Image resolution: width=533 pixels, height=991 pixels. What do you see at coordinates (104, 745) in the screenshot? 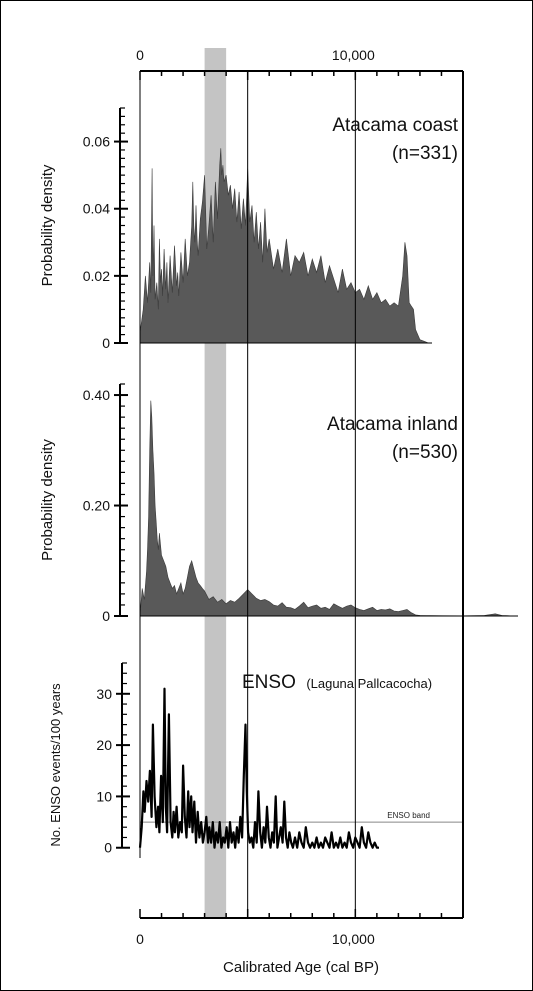
I see `enso-y-tick-label: 20` at bounding box center [104, 745].